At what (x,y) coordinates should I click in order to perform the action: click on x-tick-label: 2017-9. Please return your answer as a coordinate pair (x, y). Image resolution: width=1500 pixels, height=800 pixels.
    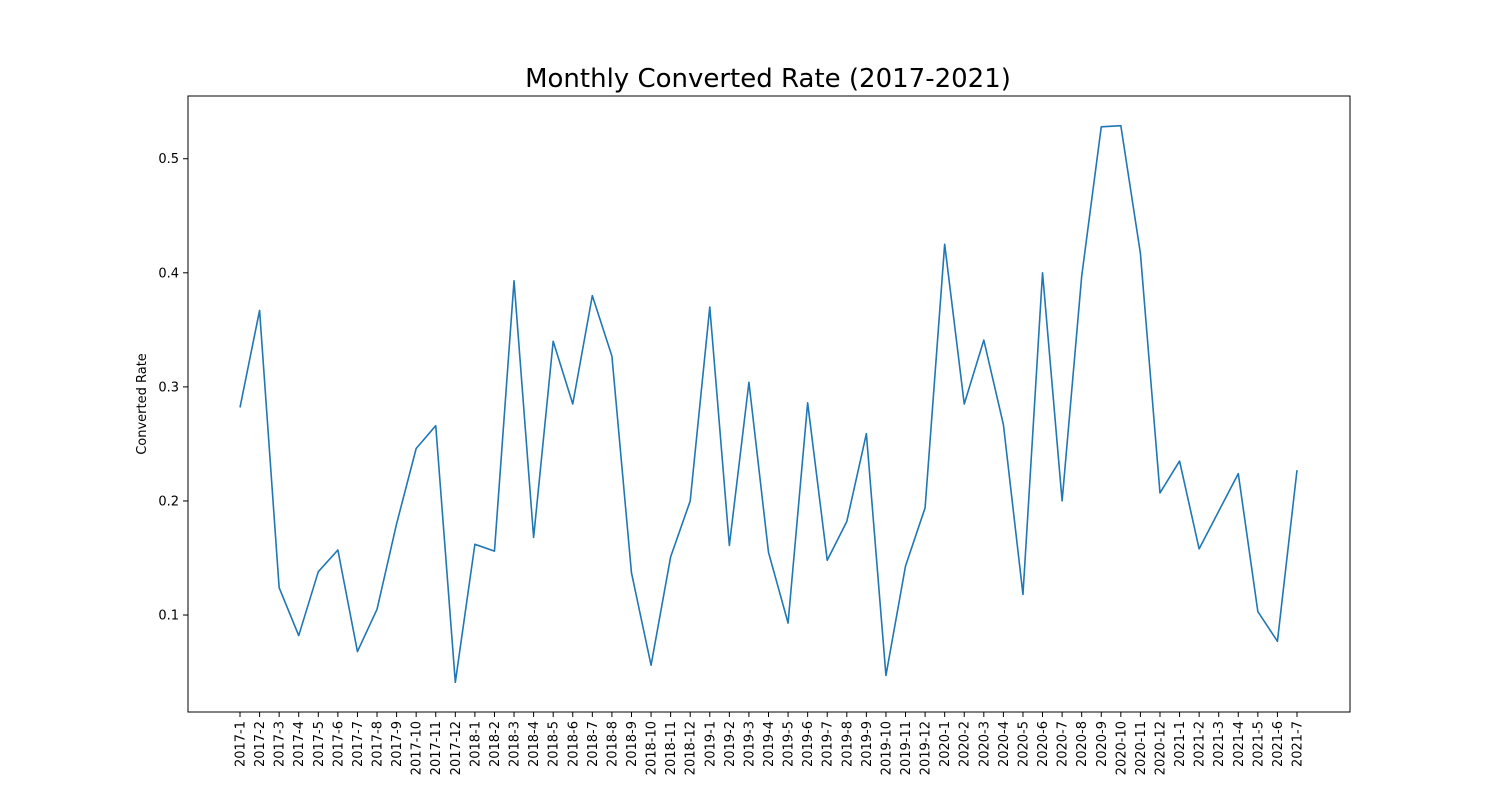
    Looking at the image, I should click on (397, 744).